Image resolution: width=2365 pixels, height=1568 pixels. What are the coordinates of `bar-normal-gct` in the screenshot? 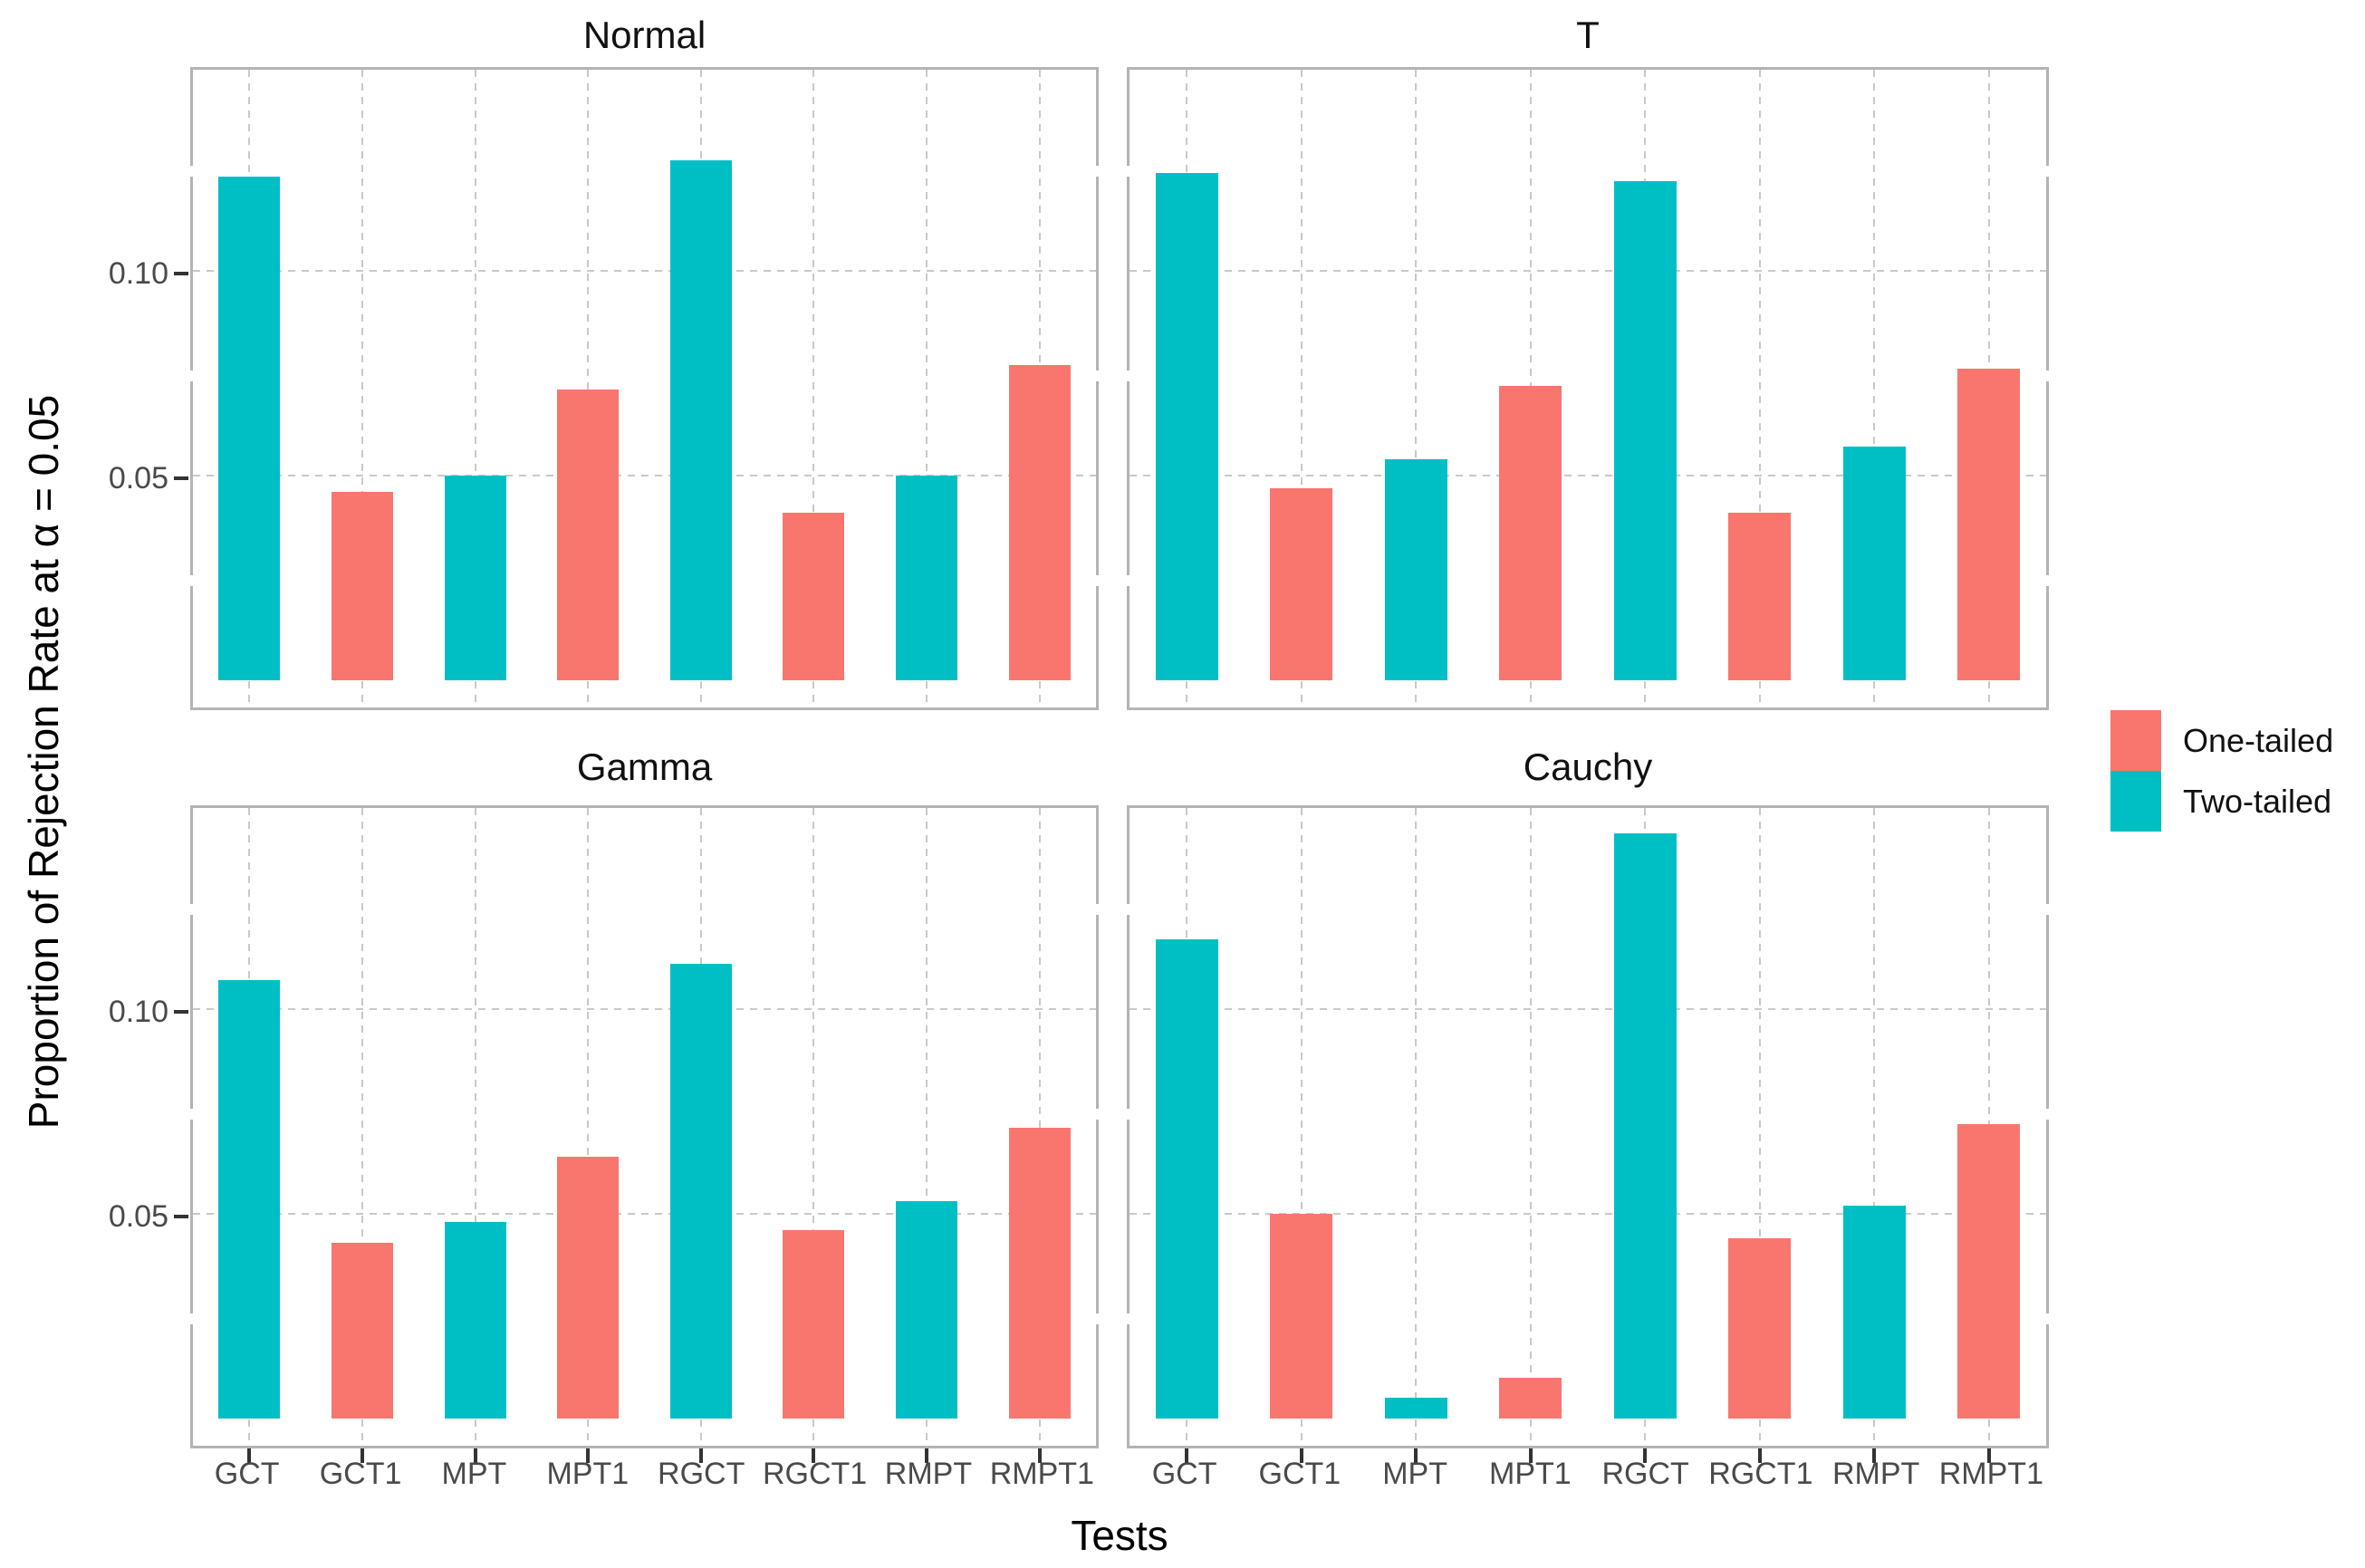 It's located at (249, 428).